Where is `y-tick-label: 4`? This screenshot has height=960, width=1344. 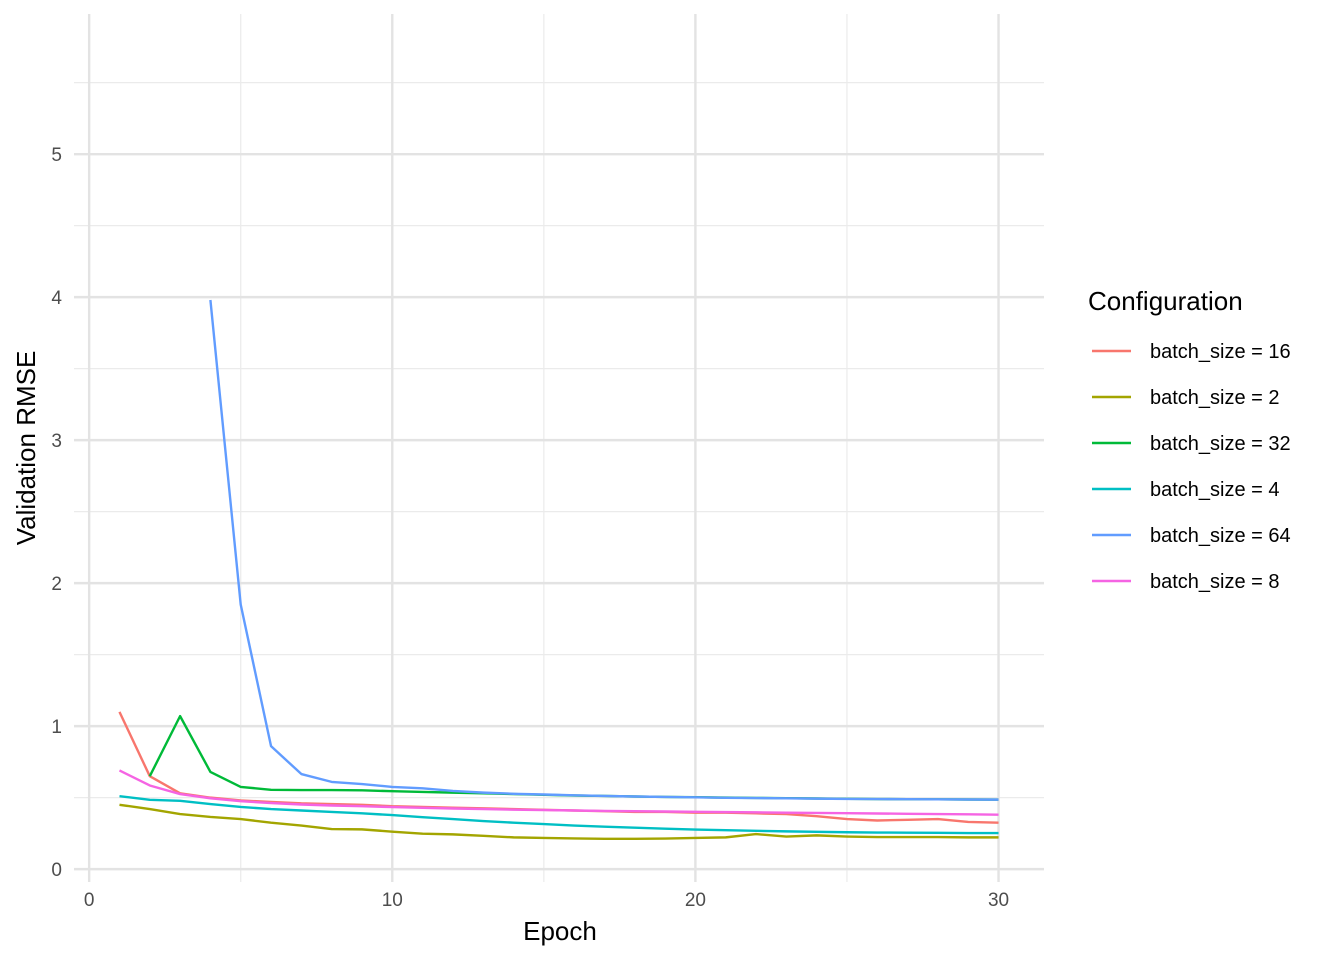 y-tick-label: 4 is located at coordinates (56, 298).